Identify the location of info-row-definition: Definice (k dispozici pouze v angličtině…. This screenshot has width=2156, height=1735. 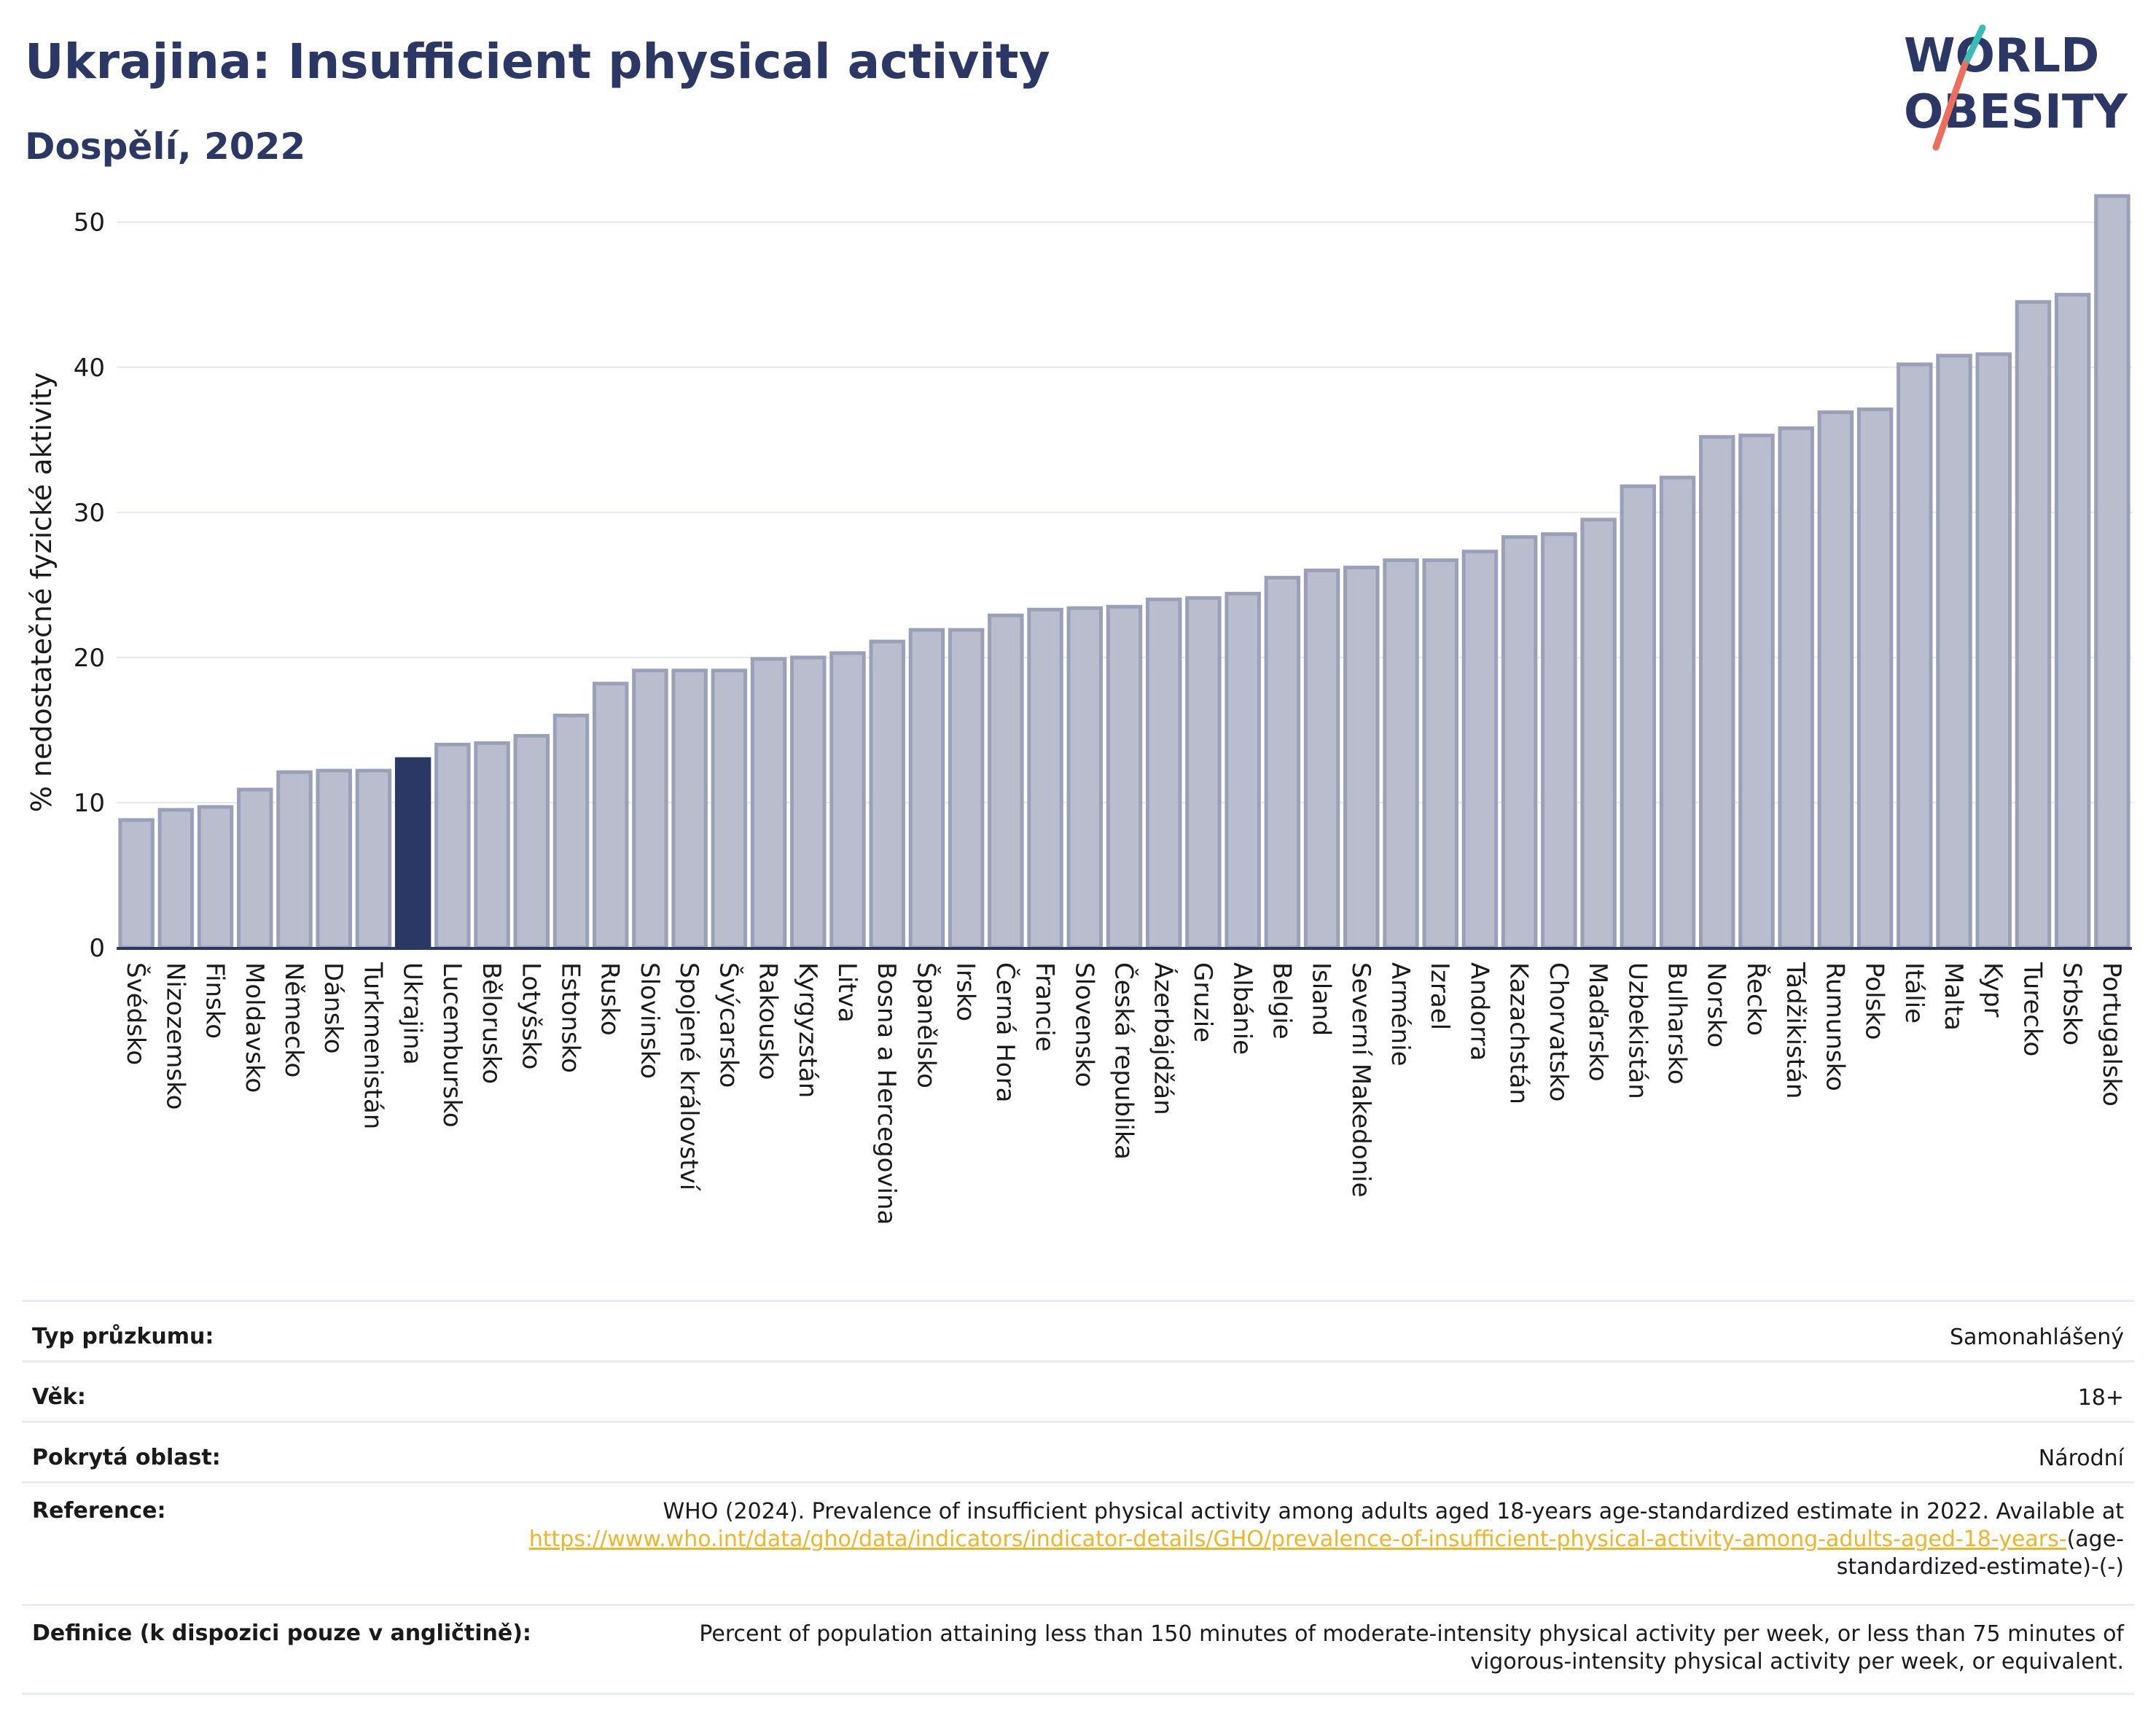
(1078, 1649).